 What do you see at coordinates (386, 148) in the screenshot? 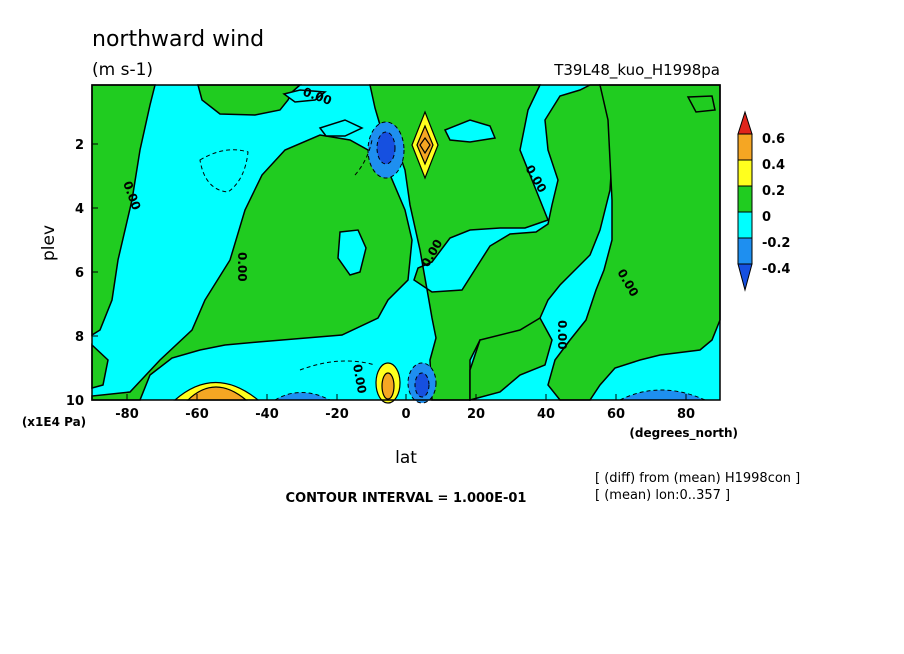
I see `neg-core-upper-inner` at bounding box center [386, 148].